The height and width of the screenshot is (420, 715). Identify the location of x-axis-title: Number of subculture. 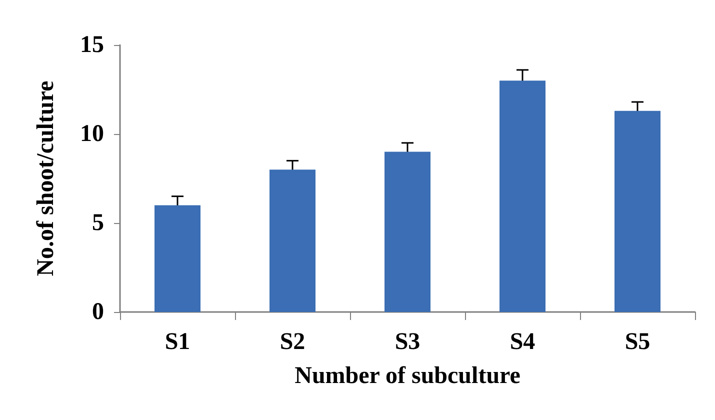
(407, 376).